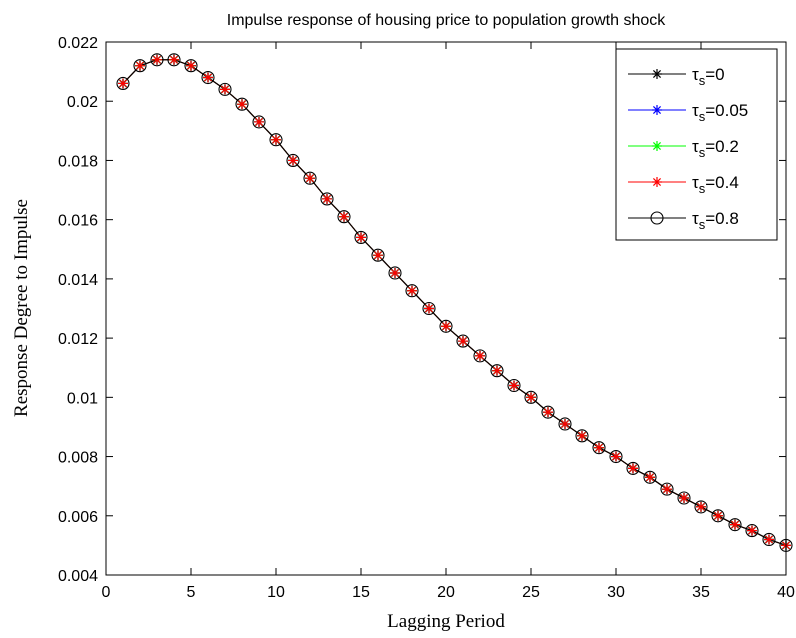 This screenshot has width=796, height=638. I want to click on legend-label-0: τs=0, so click(708, 76).